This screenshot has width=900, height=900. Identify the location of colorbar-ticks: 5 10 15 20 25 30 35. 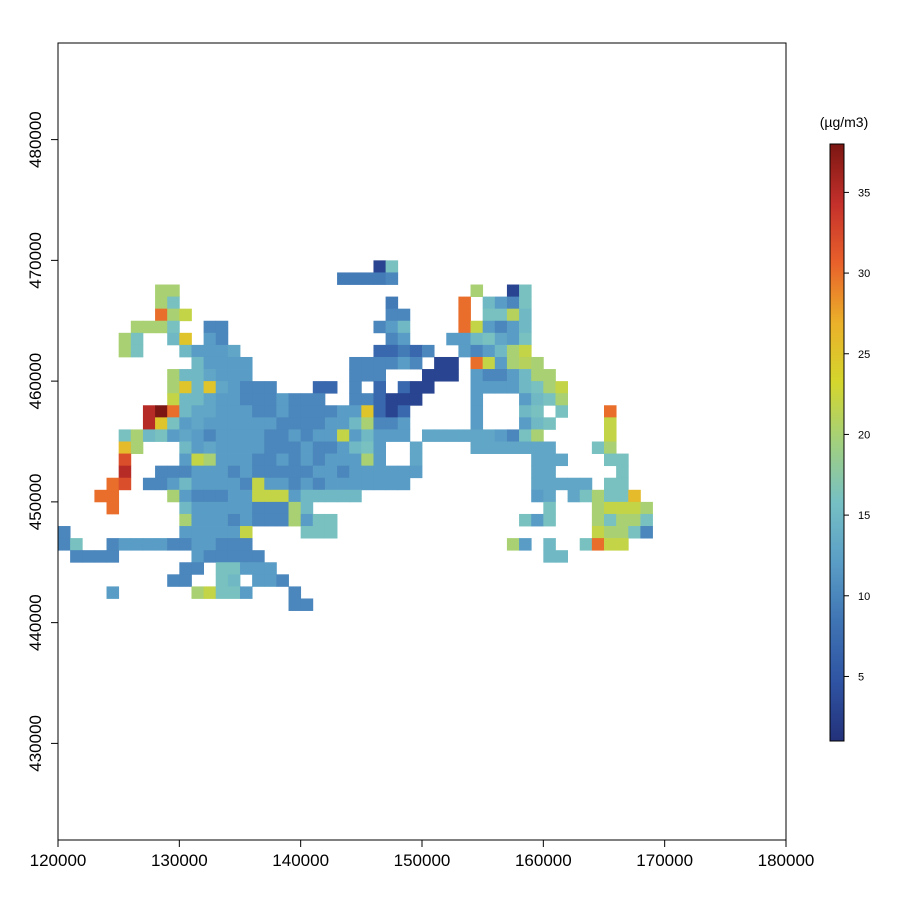
(857, 435).